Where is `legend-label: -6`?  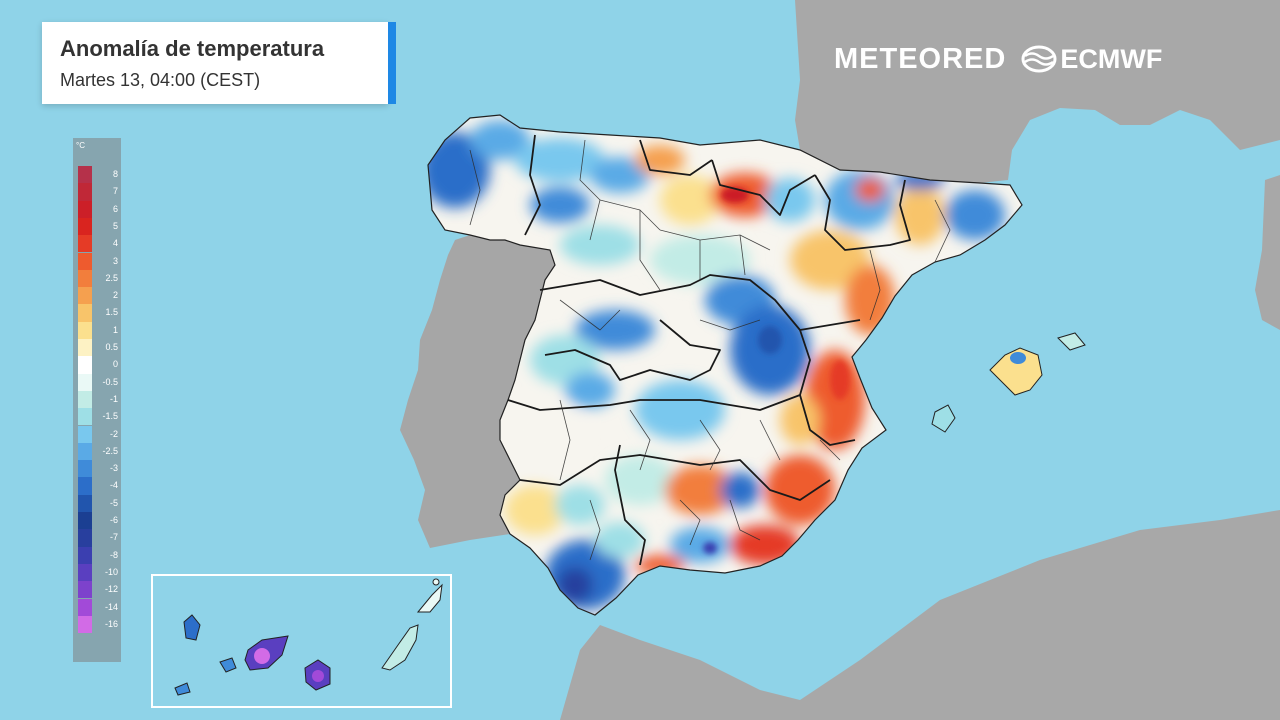 legend-label: -6 is located at coordinates (113, 520).